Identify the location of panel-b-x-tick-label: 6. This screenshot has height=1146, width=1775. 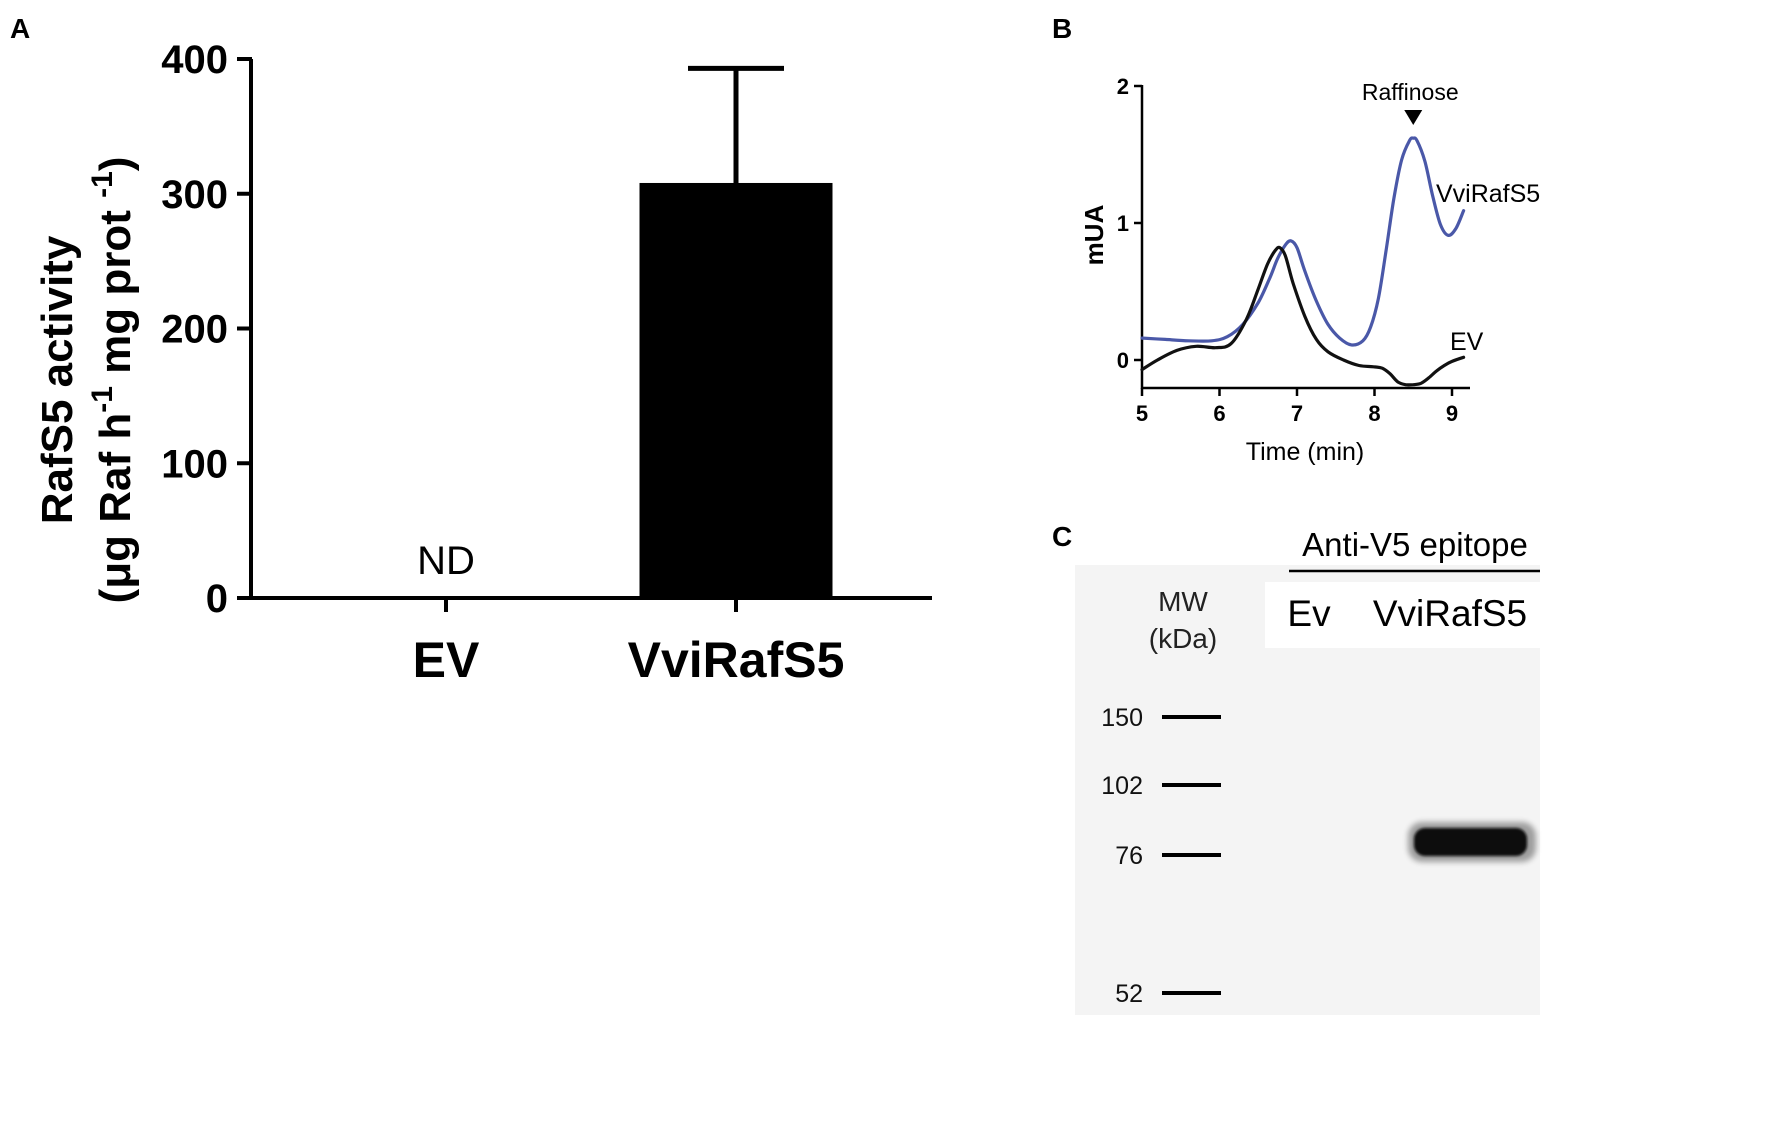
(1219, 413).